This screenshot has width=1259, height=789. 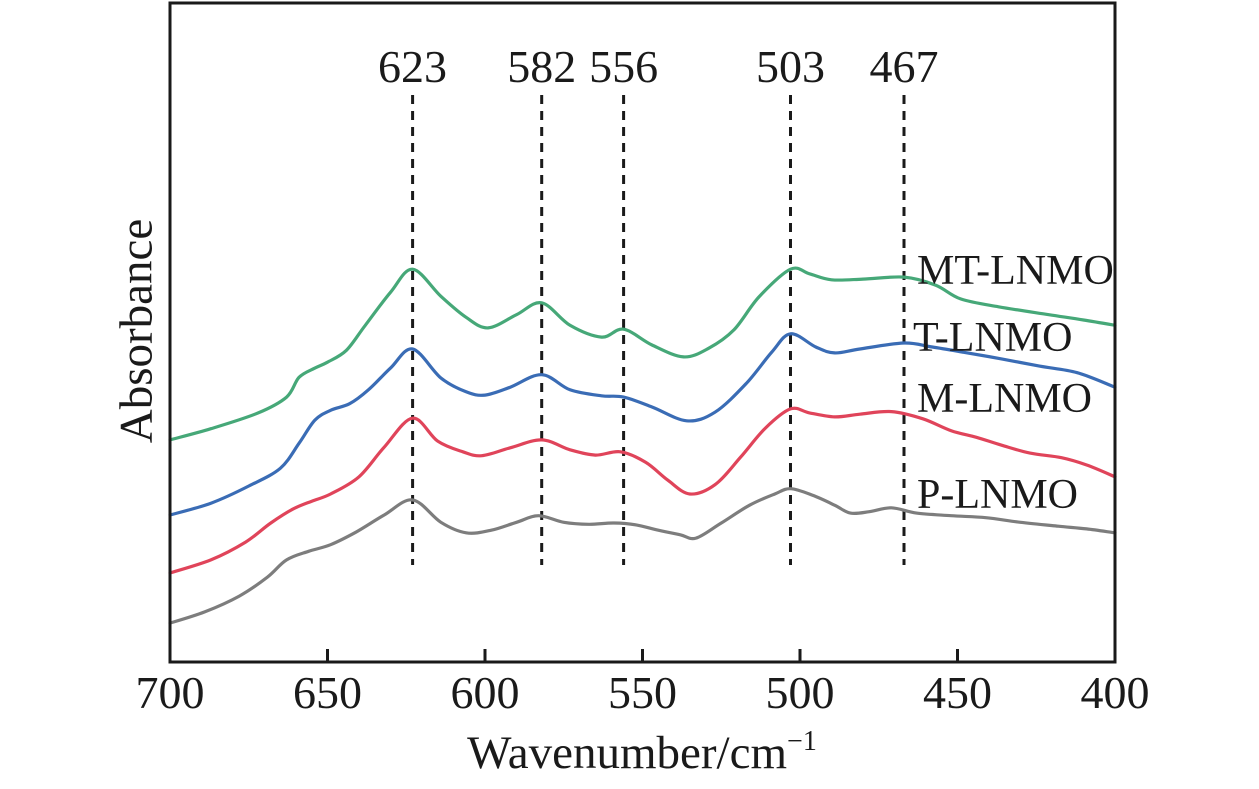 I want to click on spectrum-curve-p-lnmo, so click(x=642, y=556).